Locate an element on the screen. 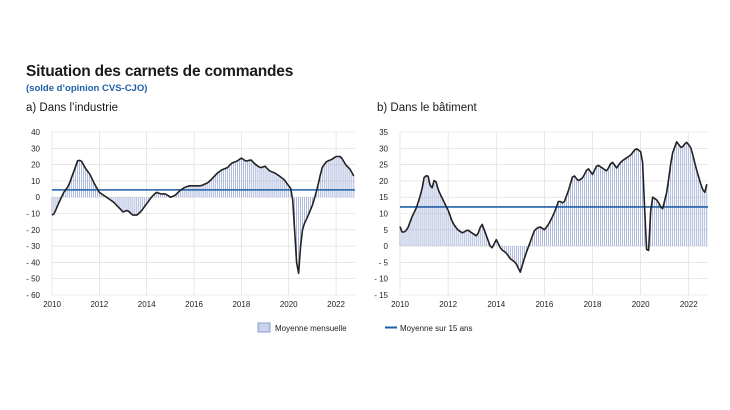 The image size is (730, 410). y-tick-label: 40 is located at coordinates (35, 132).